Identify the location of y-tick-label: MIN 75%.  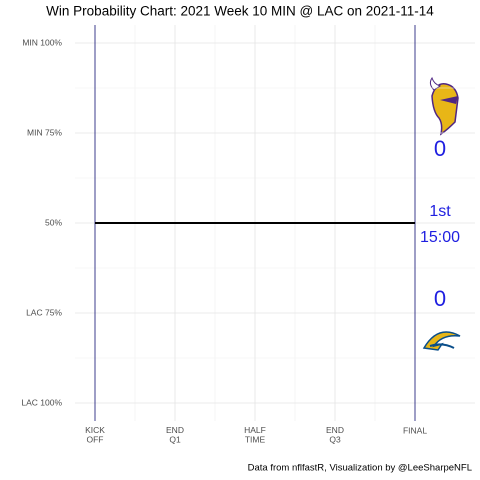
(44, 132).